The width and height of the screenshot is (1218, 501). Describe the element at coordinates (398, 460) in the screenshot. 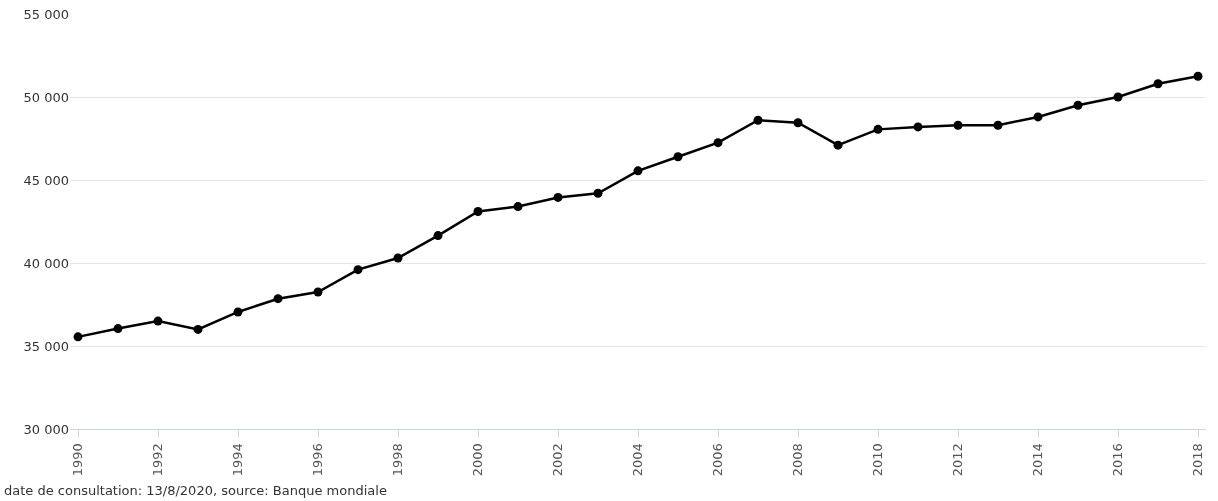

I see `x-tick-label: 1998` at that location.